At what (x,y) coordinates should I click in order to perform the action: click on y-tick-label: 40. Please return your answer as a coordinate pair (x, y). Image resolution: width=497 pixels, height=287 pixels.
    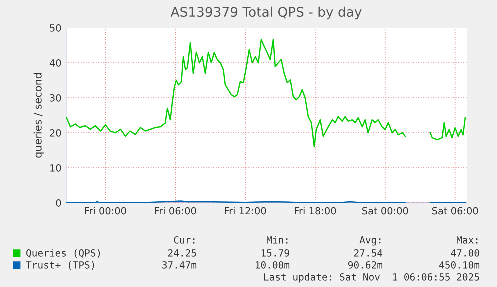
    Looking at the image, I should click on (56, 63).